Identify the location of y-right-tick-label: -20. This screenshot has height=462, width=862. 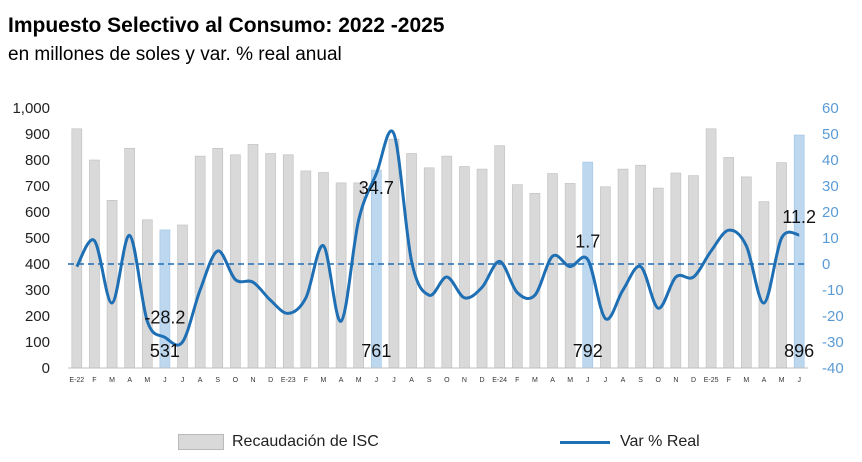
(833, 316).